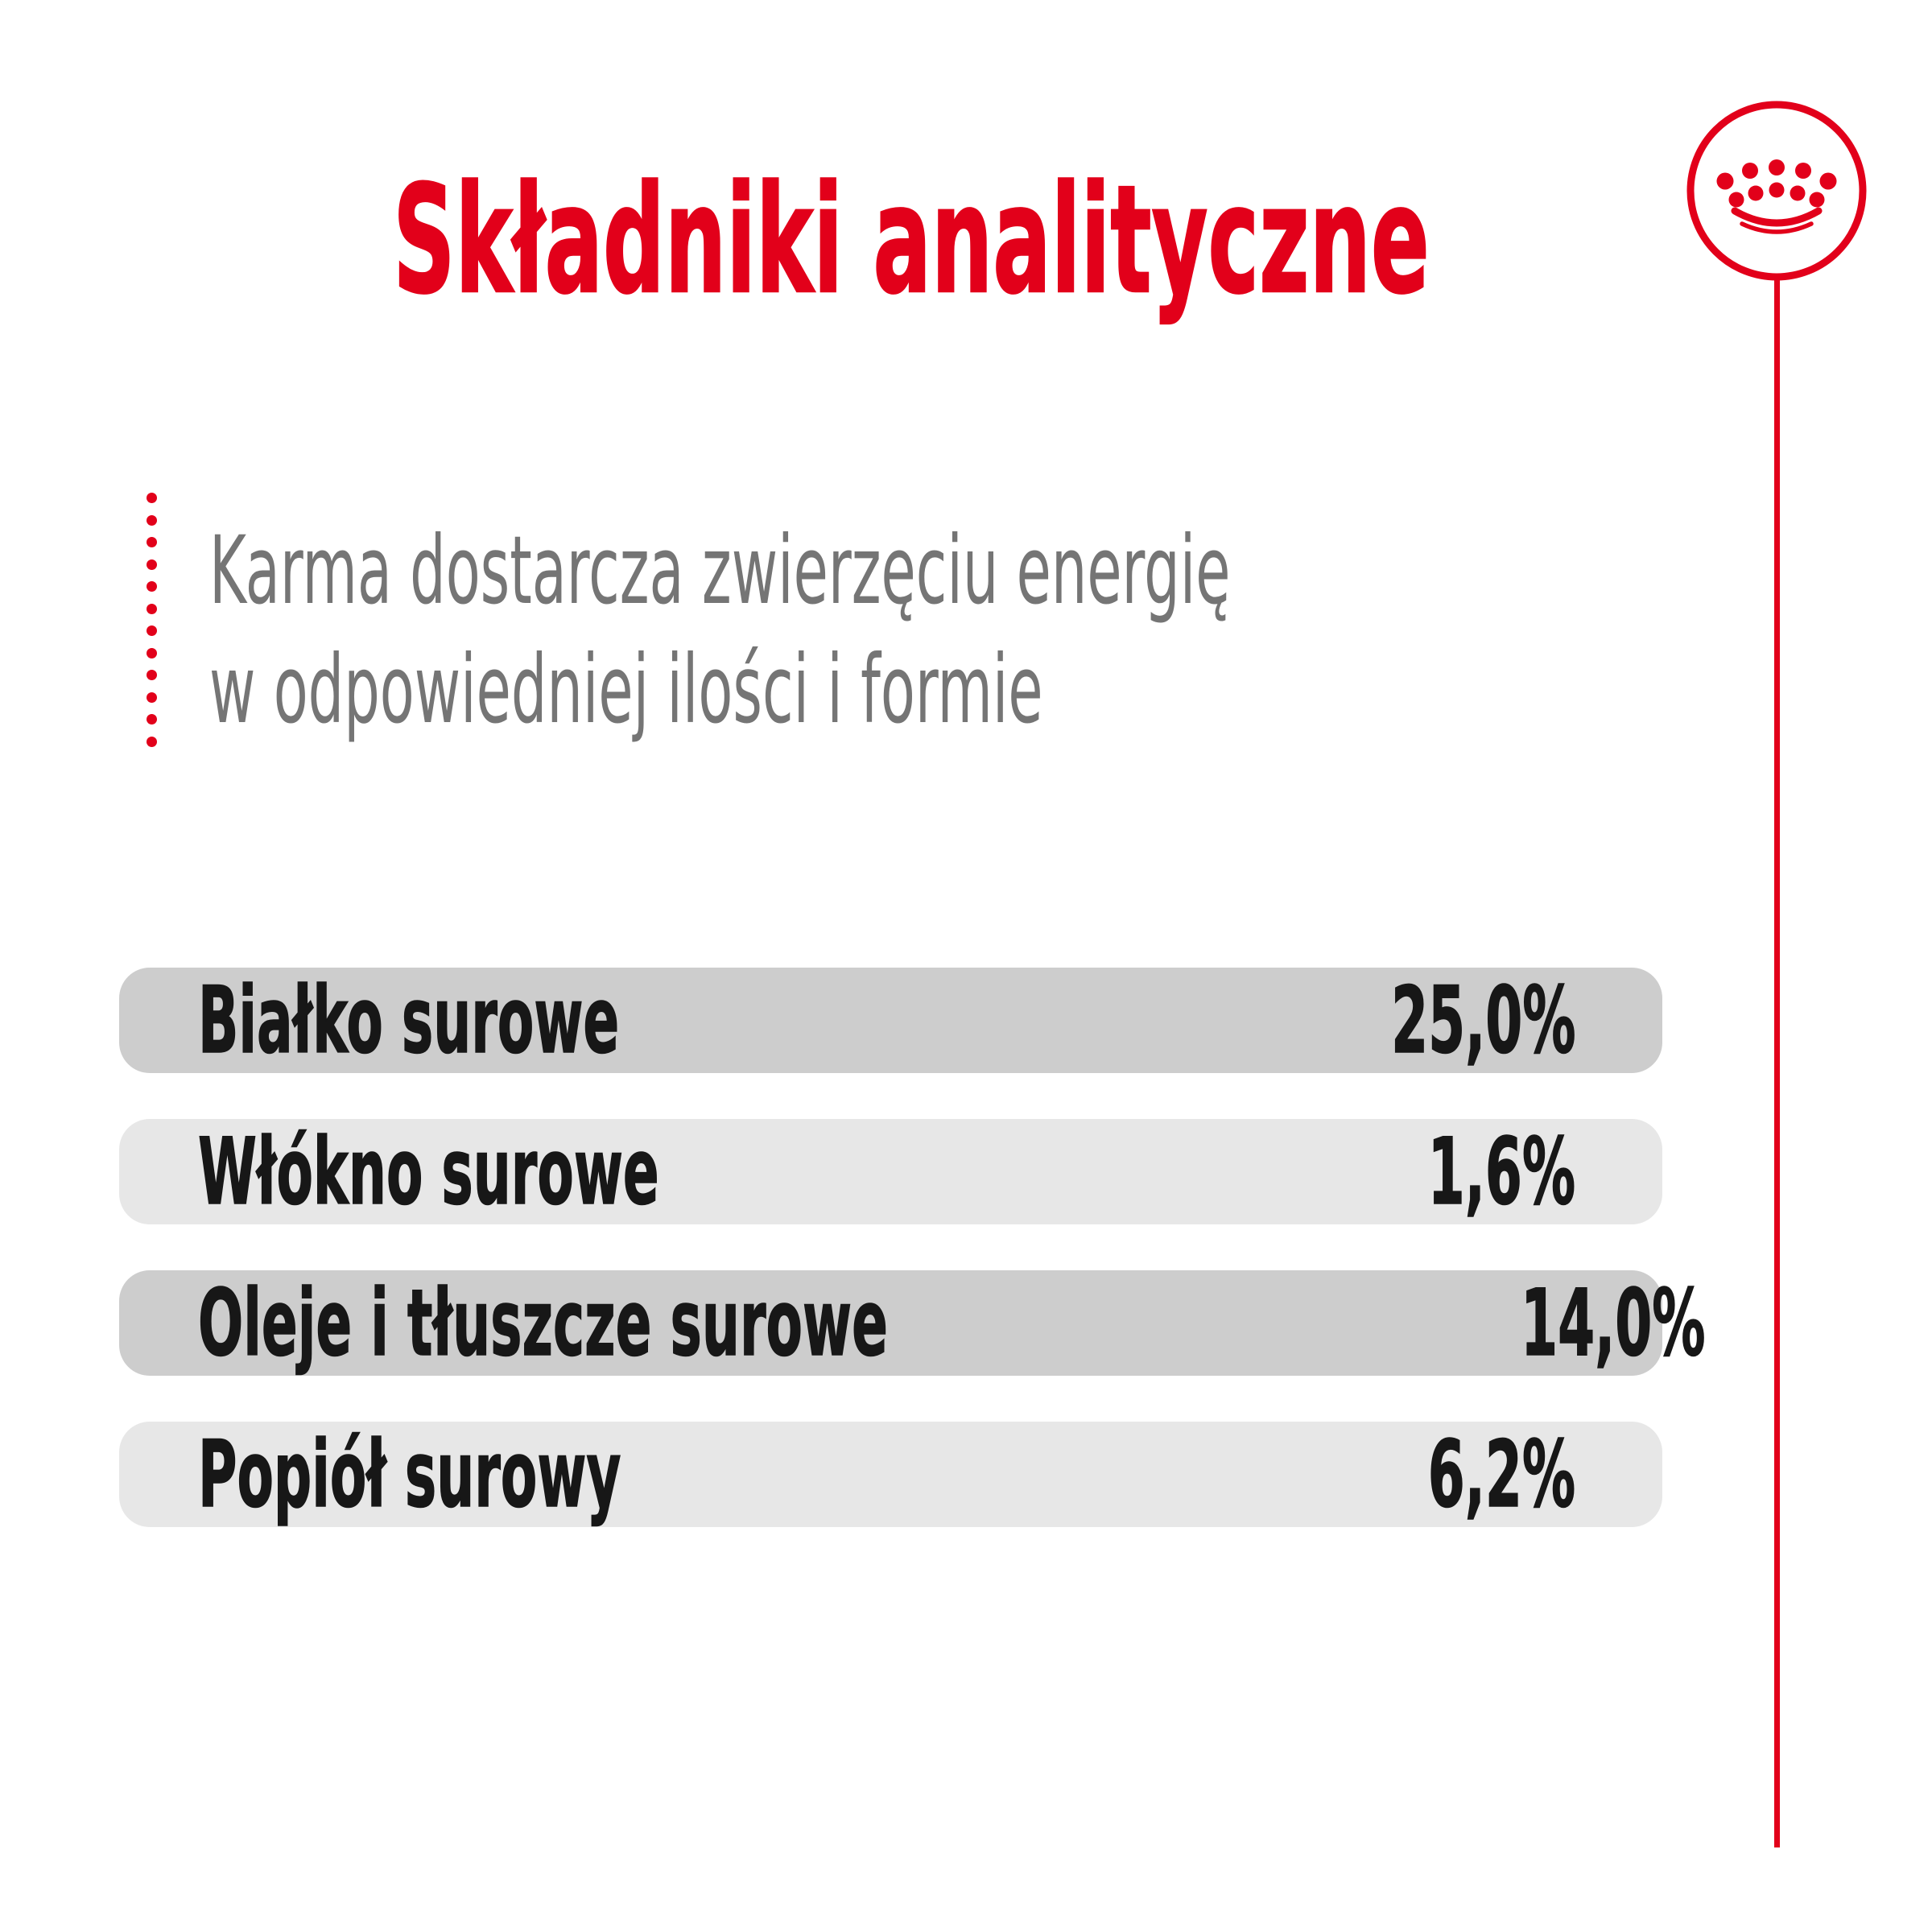 This screenshot has height=1932, width=1932. What do you see at coordinates (1501, 1171) in the screenshot?
I see `row-value: 1,6%` at bounding box center [1501, 1171].